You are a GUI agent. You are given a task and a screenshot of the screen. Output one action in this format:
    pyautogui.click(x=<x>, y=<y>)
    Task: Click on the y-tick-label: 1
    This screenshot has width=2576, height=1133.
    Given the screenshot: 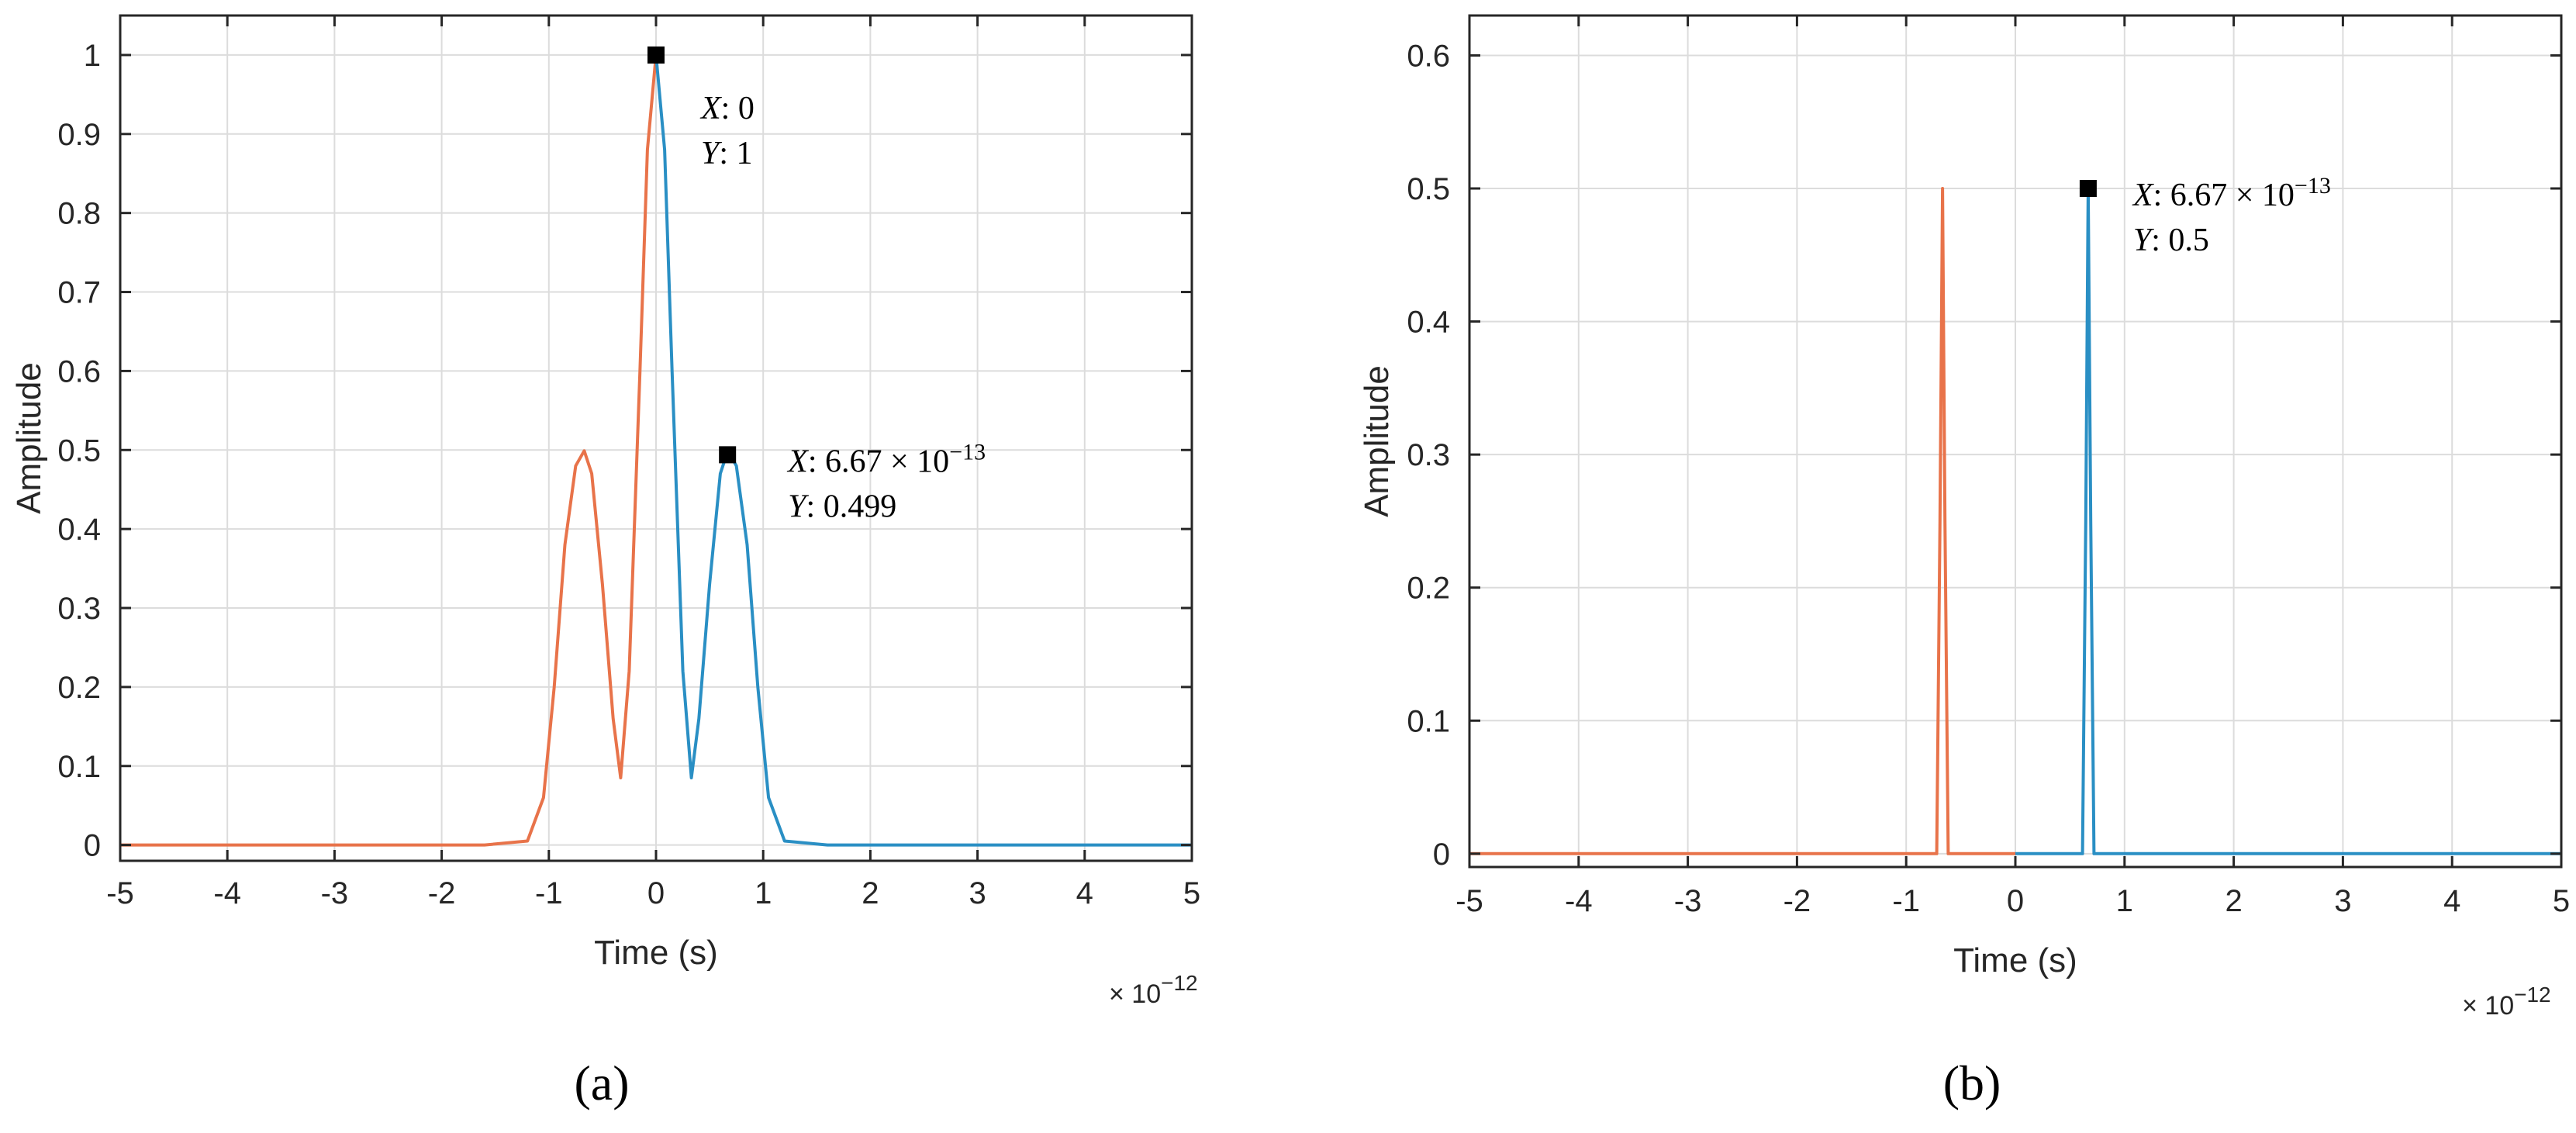 What is the action you would take?
    pyautogui.click(x=93, y=56)
    